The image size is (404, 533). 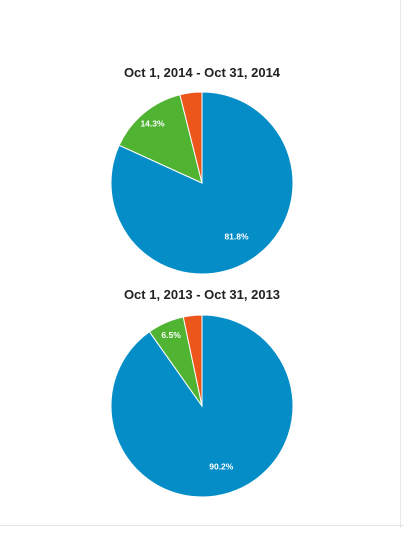 I want to click on pie-labels: 81.8% 14.3%, so click(x=194, y=180).